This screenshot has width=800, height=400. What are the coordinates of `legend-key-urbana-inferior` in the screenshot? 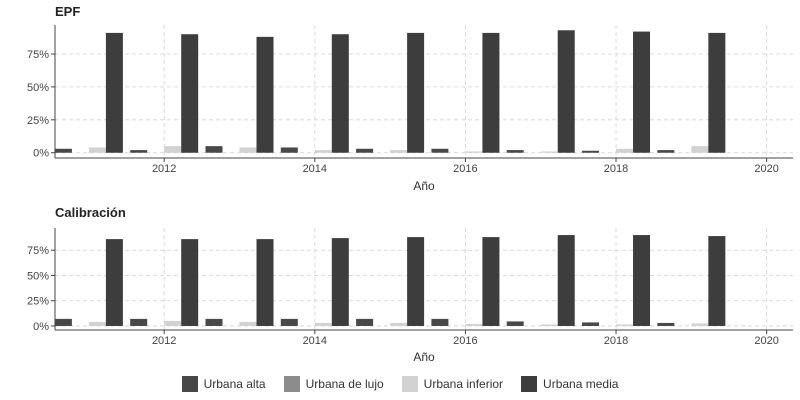 It's located at (409, 384).